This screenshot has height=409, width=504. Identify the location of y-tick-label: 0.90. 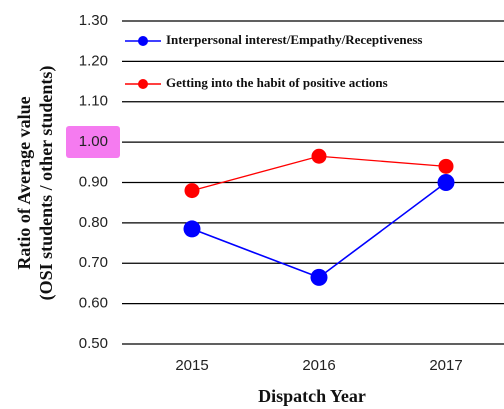
(93, 181).